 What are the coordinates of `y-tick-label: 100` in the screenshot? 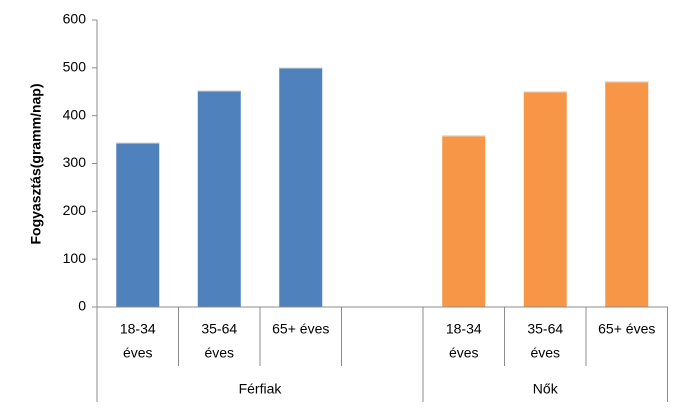 It's located at (75, 258).